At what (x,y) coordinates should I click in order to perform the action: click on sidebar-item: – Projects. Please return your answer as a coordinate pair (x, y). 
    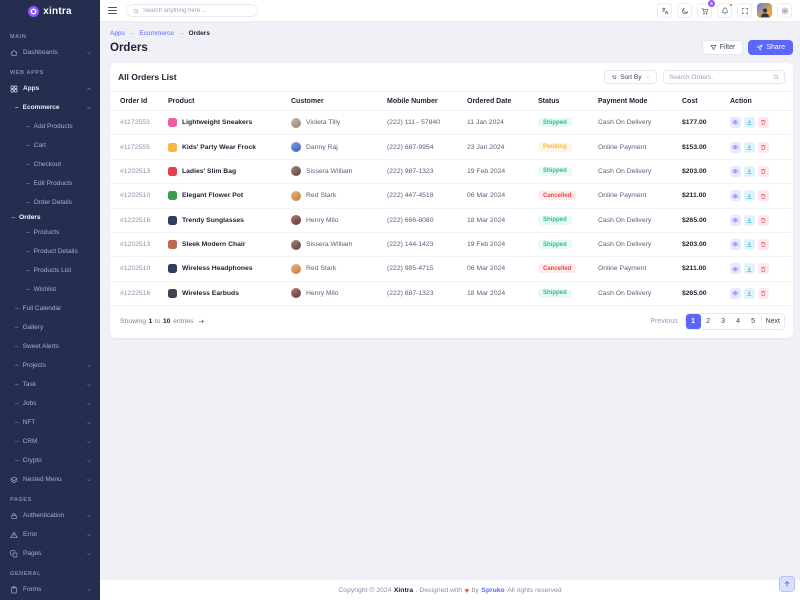
    Looking at the image, I should click on (50, 365).